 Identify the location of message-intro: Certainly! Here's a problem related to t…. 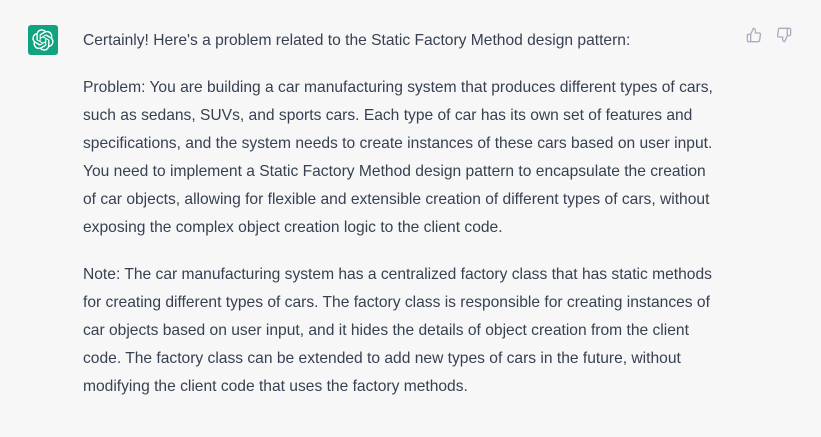
(357, 40).